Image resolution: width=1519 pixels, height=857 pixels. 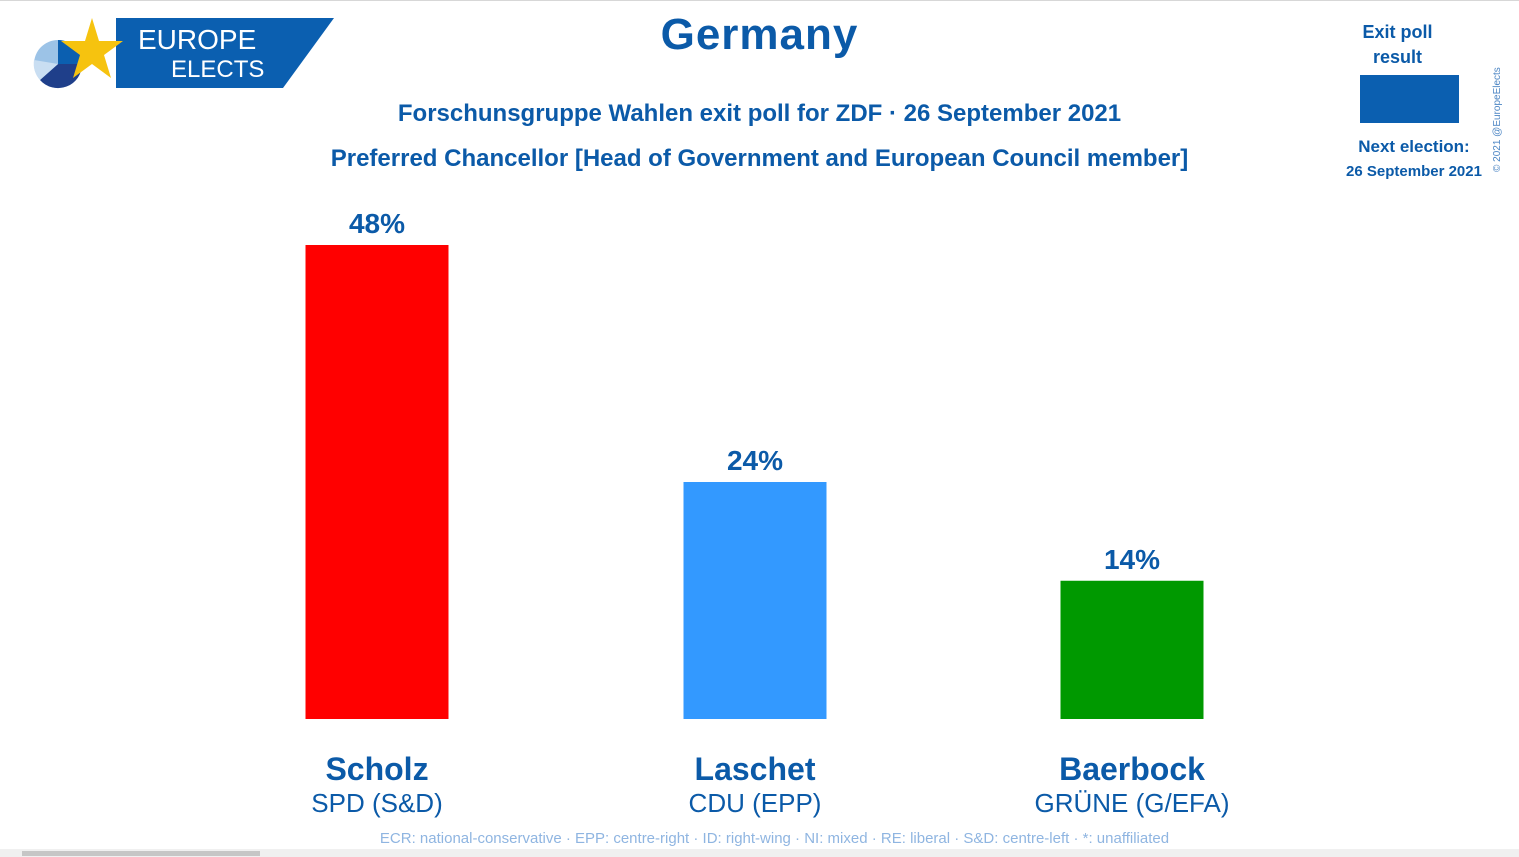 What do you see at coordinates (1414, 171) in the screenshot?
I see `next-election-date: 26 September 2021` at bounding box center [1414, 171].